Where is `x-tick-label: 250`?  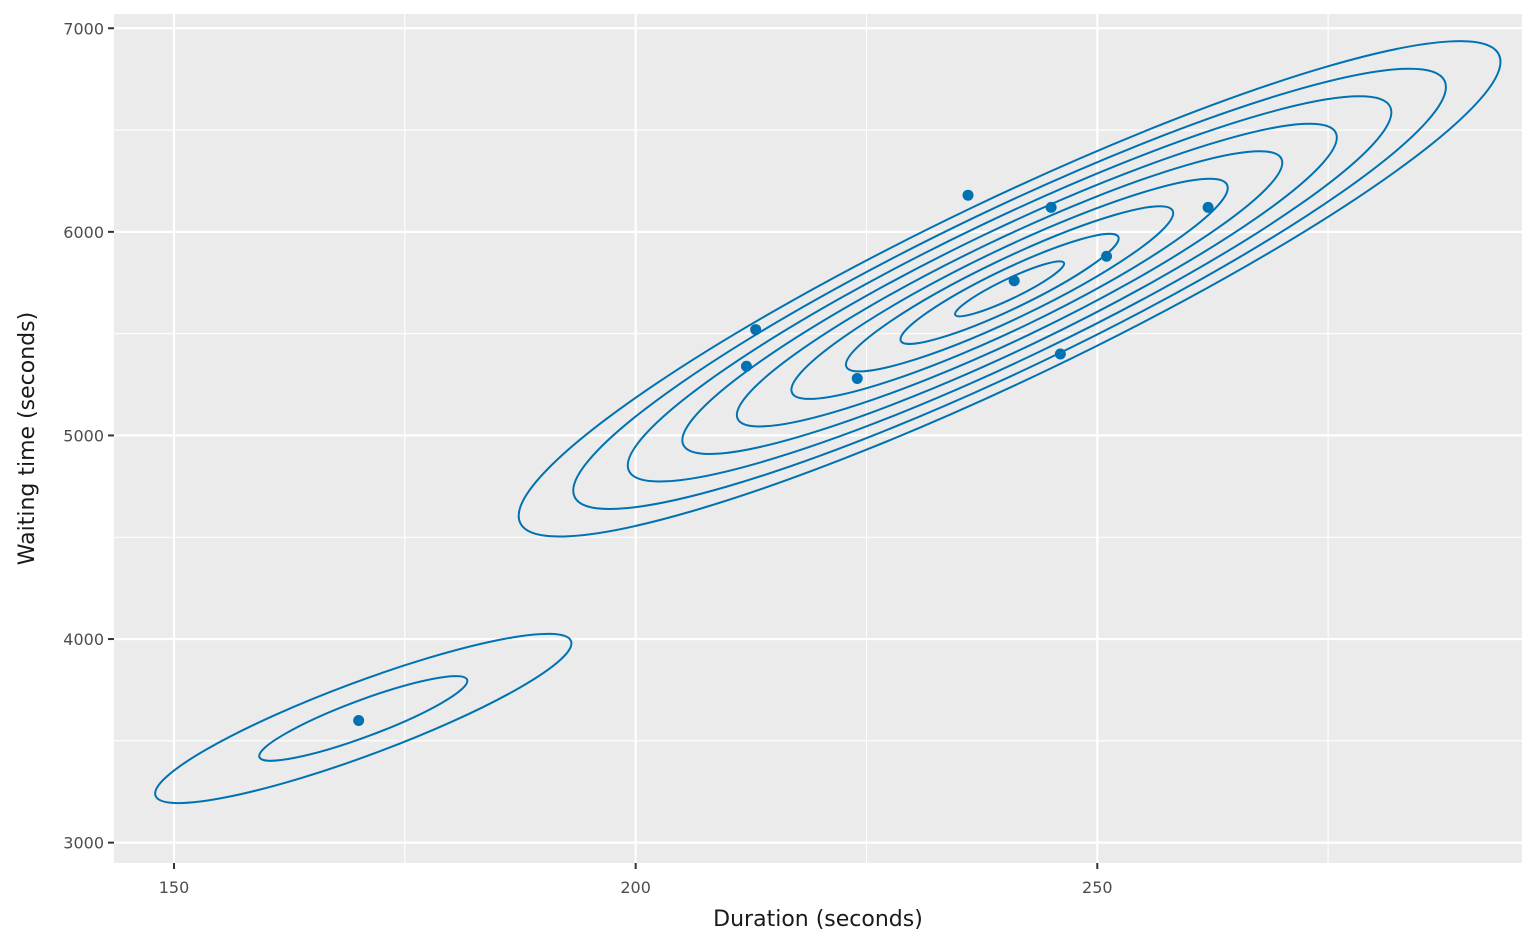 x-tick-label: 250 is located at coordinates (1097, 887).